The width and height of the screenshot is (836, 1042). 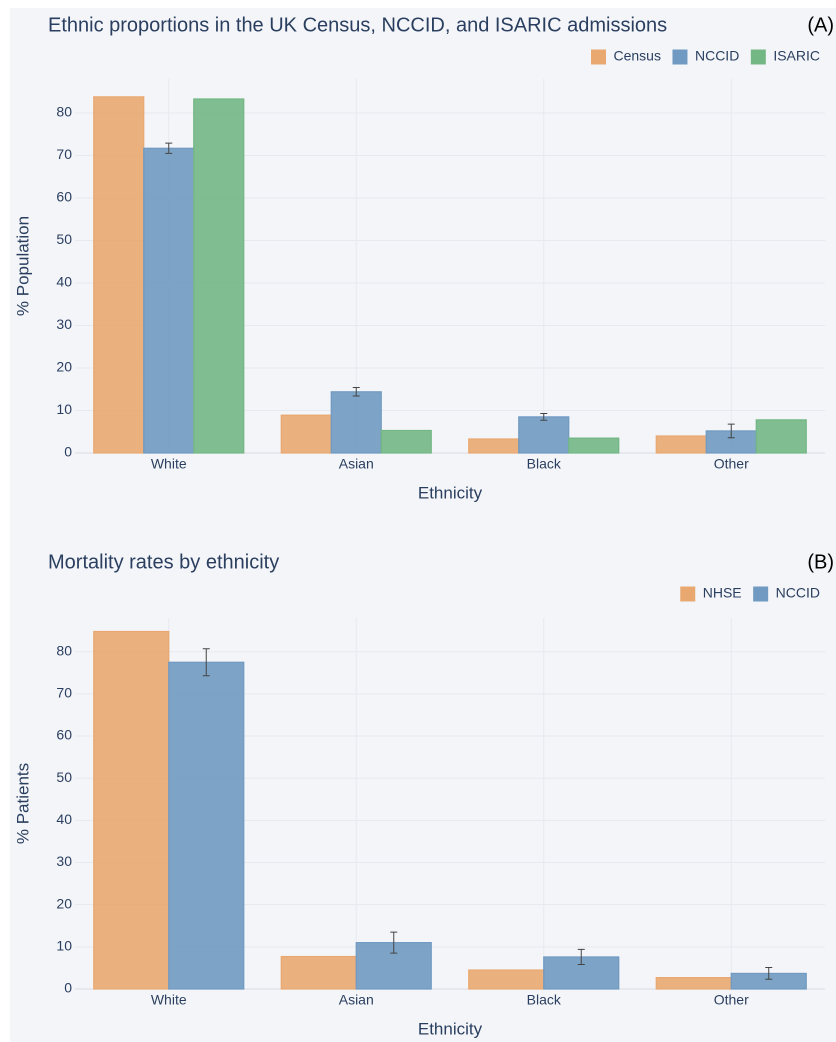 I want to click on legend-label: ISARIC, so click(x=796, y=56).